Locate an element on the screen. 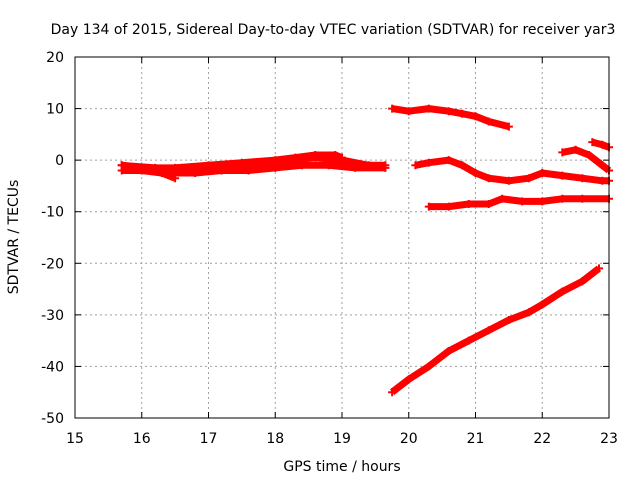  series-arc-e is located at coordinates (450, 117).